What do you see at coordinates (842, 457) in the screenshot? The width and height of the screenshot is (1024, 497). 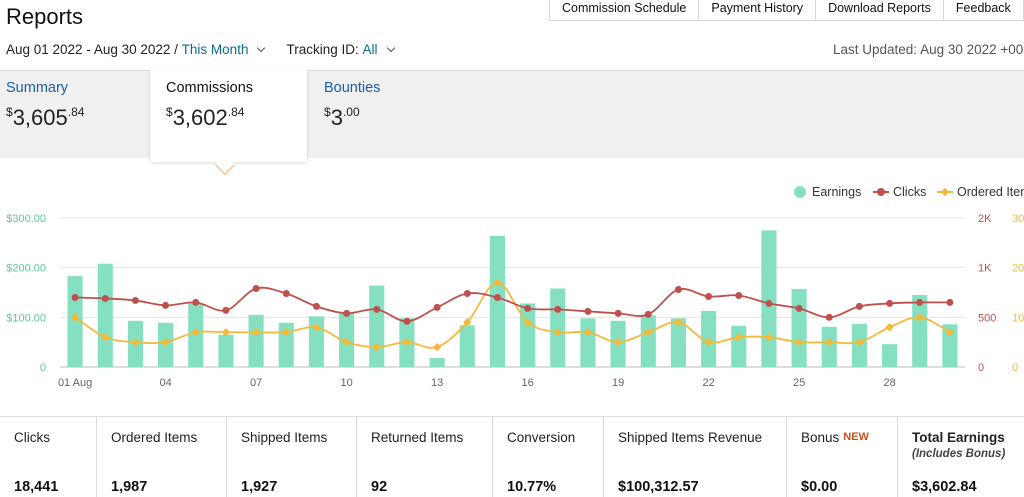 I see `stat-bonus: Bonus NEW $0.00` at bounding box center [842, 457].